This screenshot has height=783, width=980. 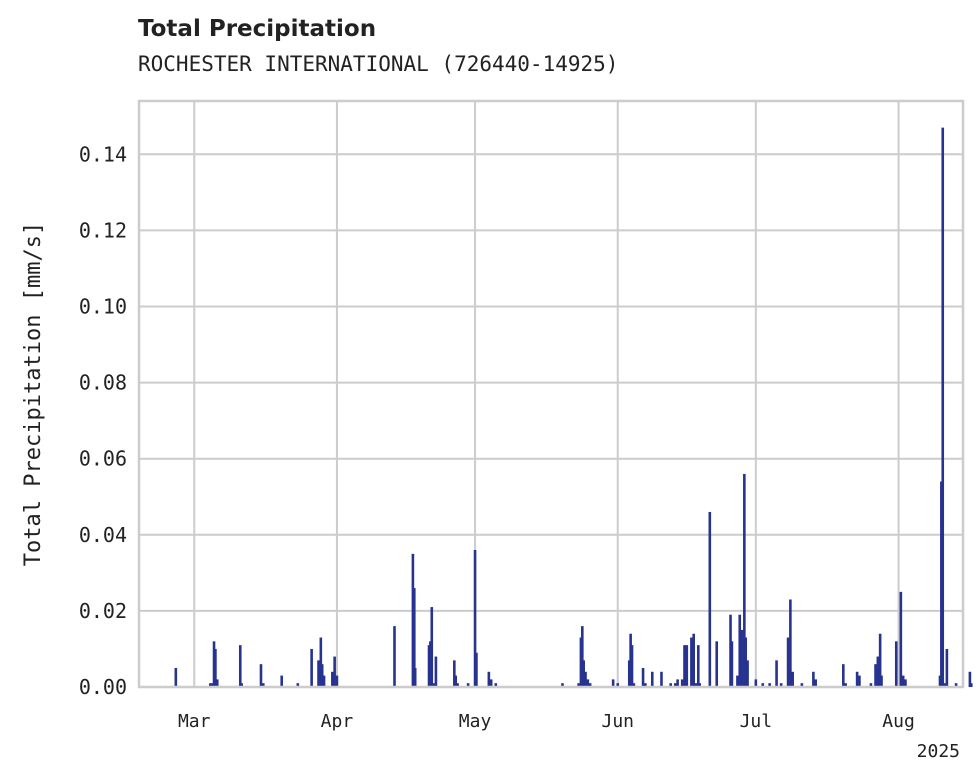 I want to click on y-tick-label: 0.12, so click(x=103, y=230).